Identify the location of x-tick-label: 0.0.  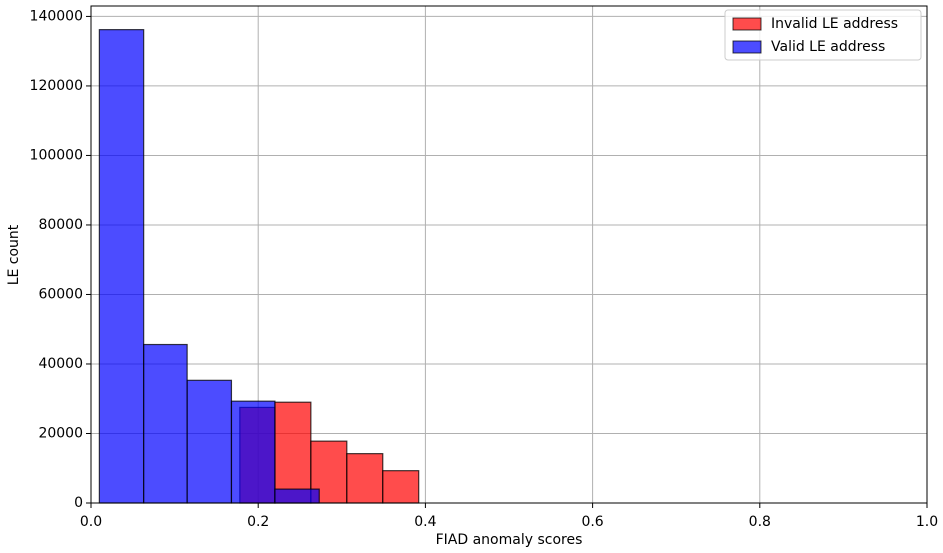
(91, 522).